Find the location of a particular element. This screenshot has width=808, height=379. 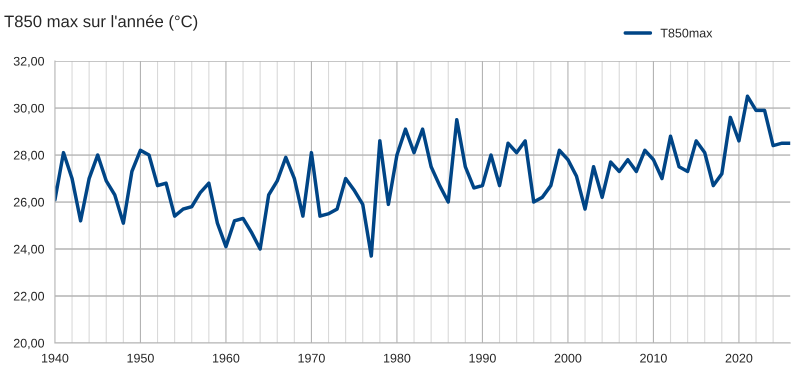

y-tick-label: 28,00 is located at coordinates (29, 156).